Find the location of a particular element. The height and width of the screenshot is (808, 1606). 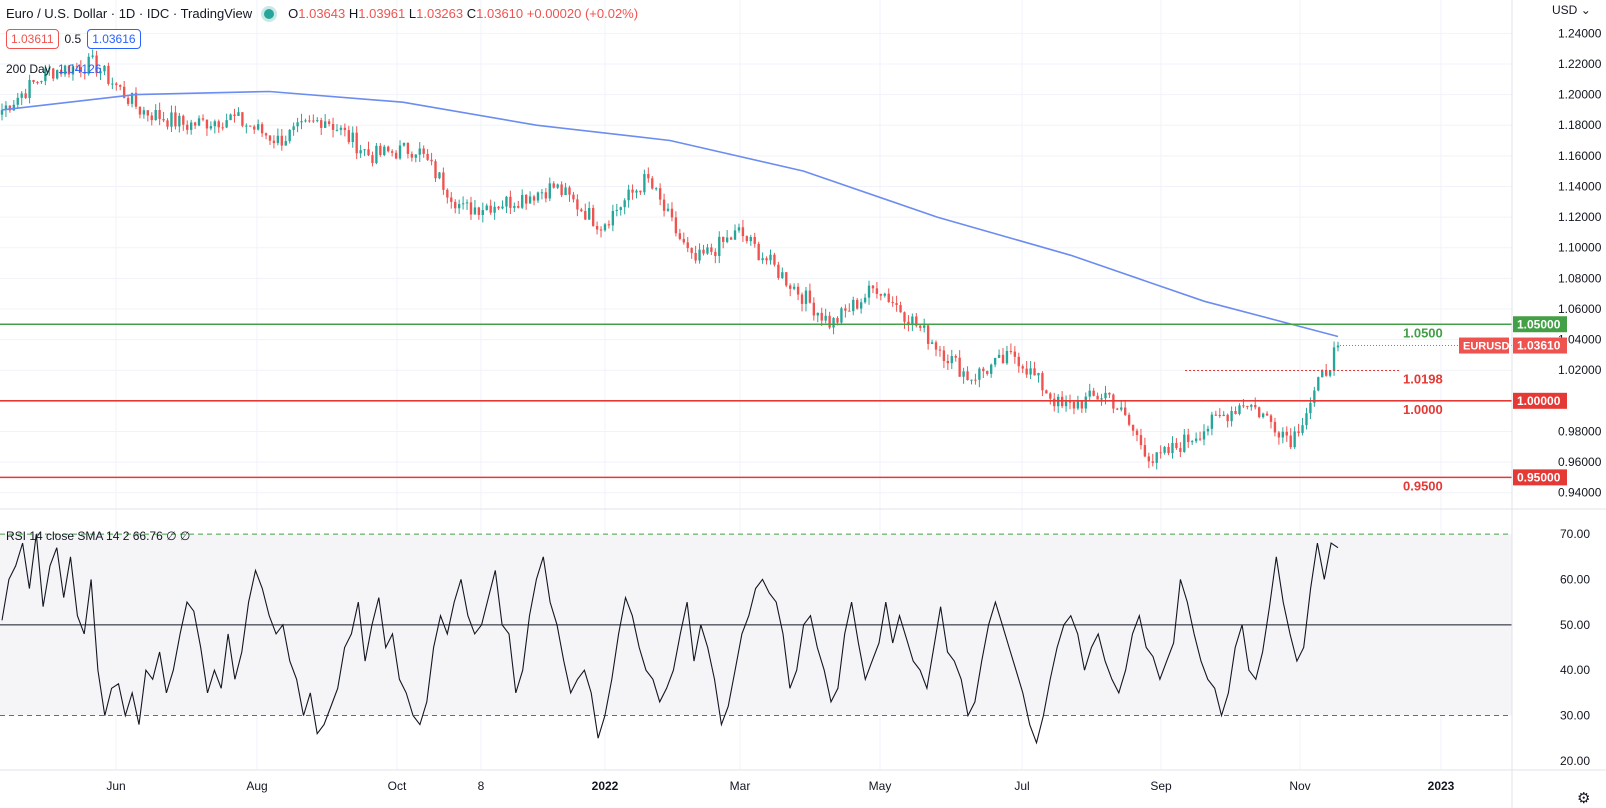

x-tick-label: May is located at coordinates (880, 786).